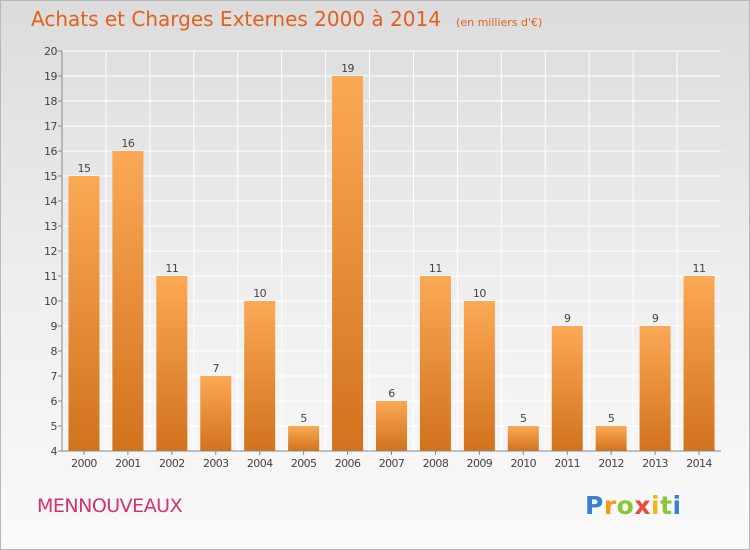  I want to click on x-tick-label: 2004, so click(260, 463).